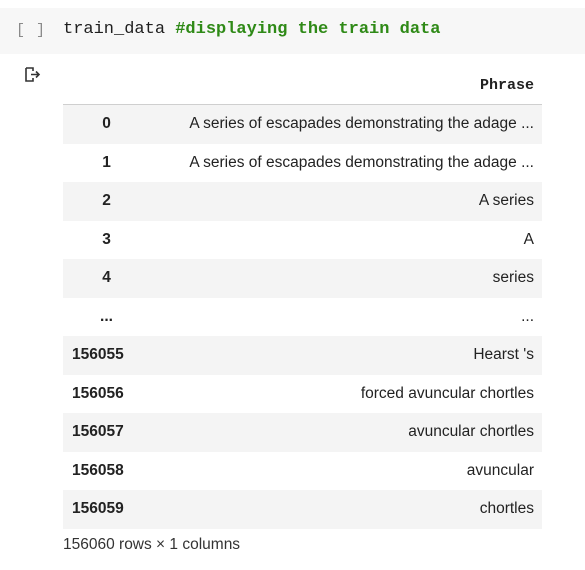 This screenshot has height=570, width=585. I want to click on row-index: 156056, so click(98, 393).